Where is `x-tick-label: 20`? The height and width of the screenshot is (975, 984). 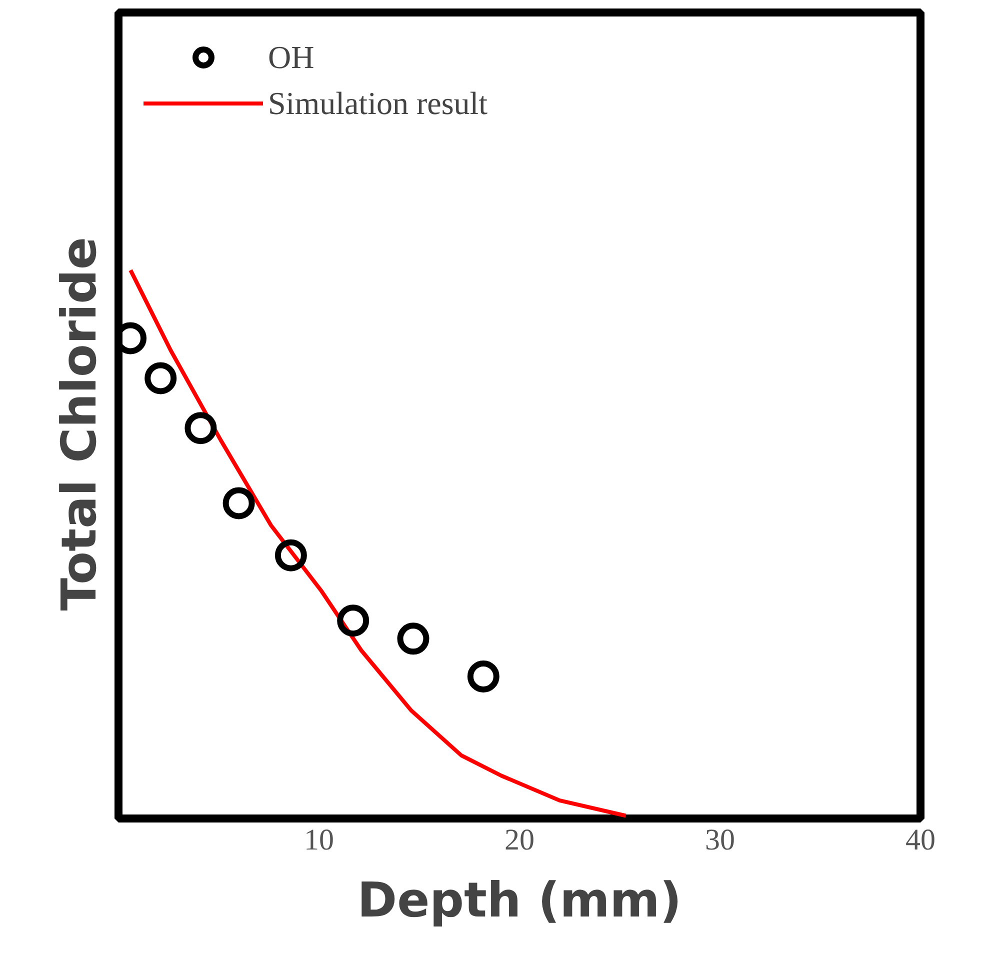 x-tick-label: 20 is located at coordinates (519, 840).